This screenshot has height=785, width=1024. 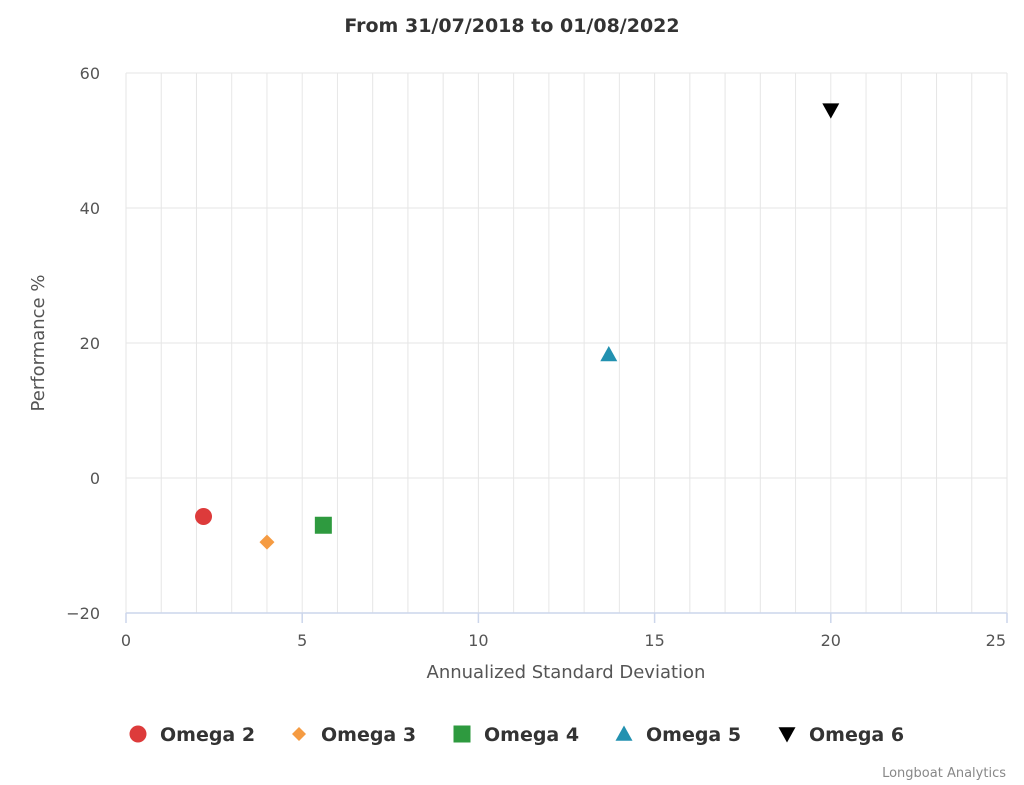 I want to click on legend-label: Omega 5, so click(x=693, y=735).